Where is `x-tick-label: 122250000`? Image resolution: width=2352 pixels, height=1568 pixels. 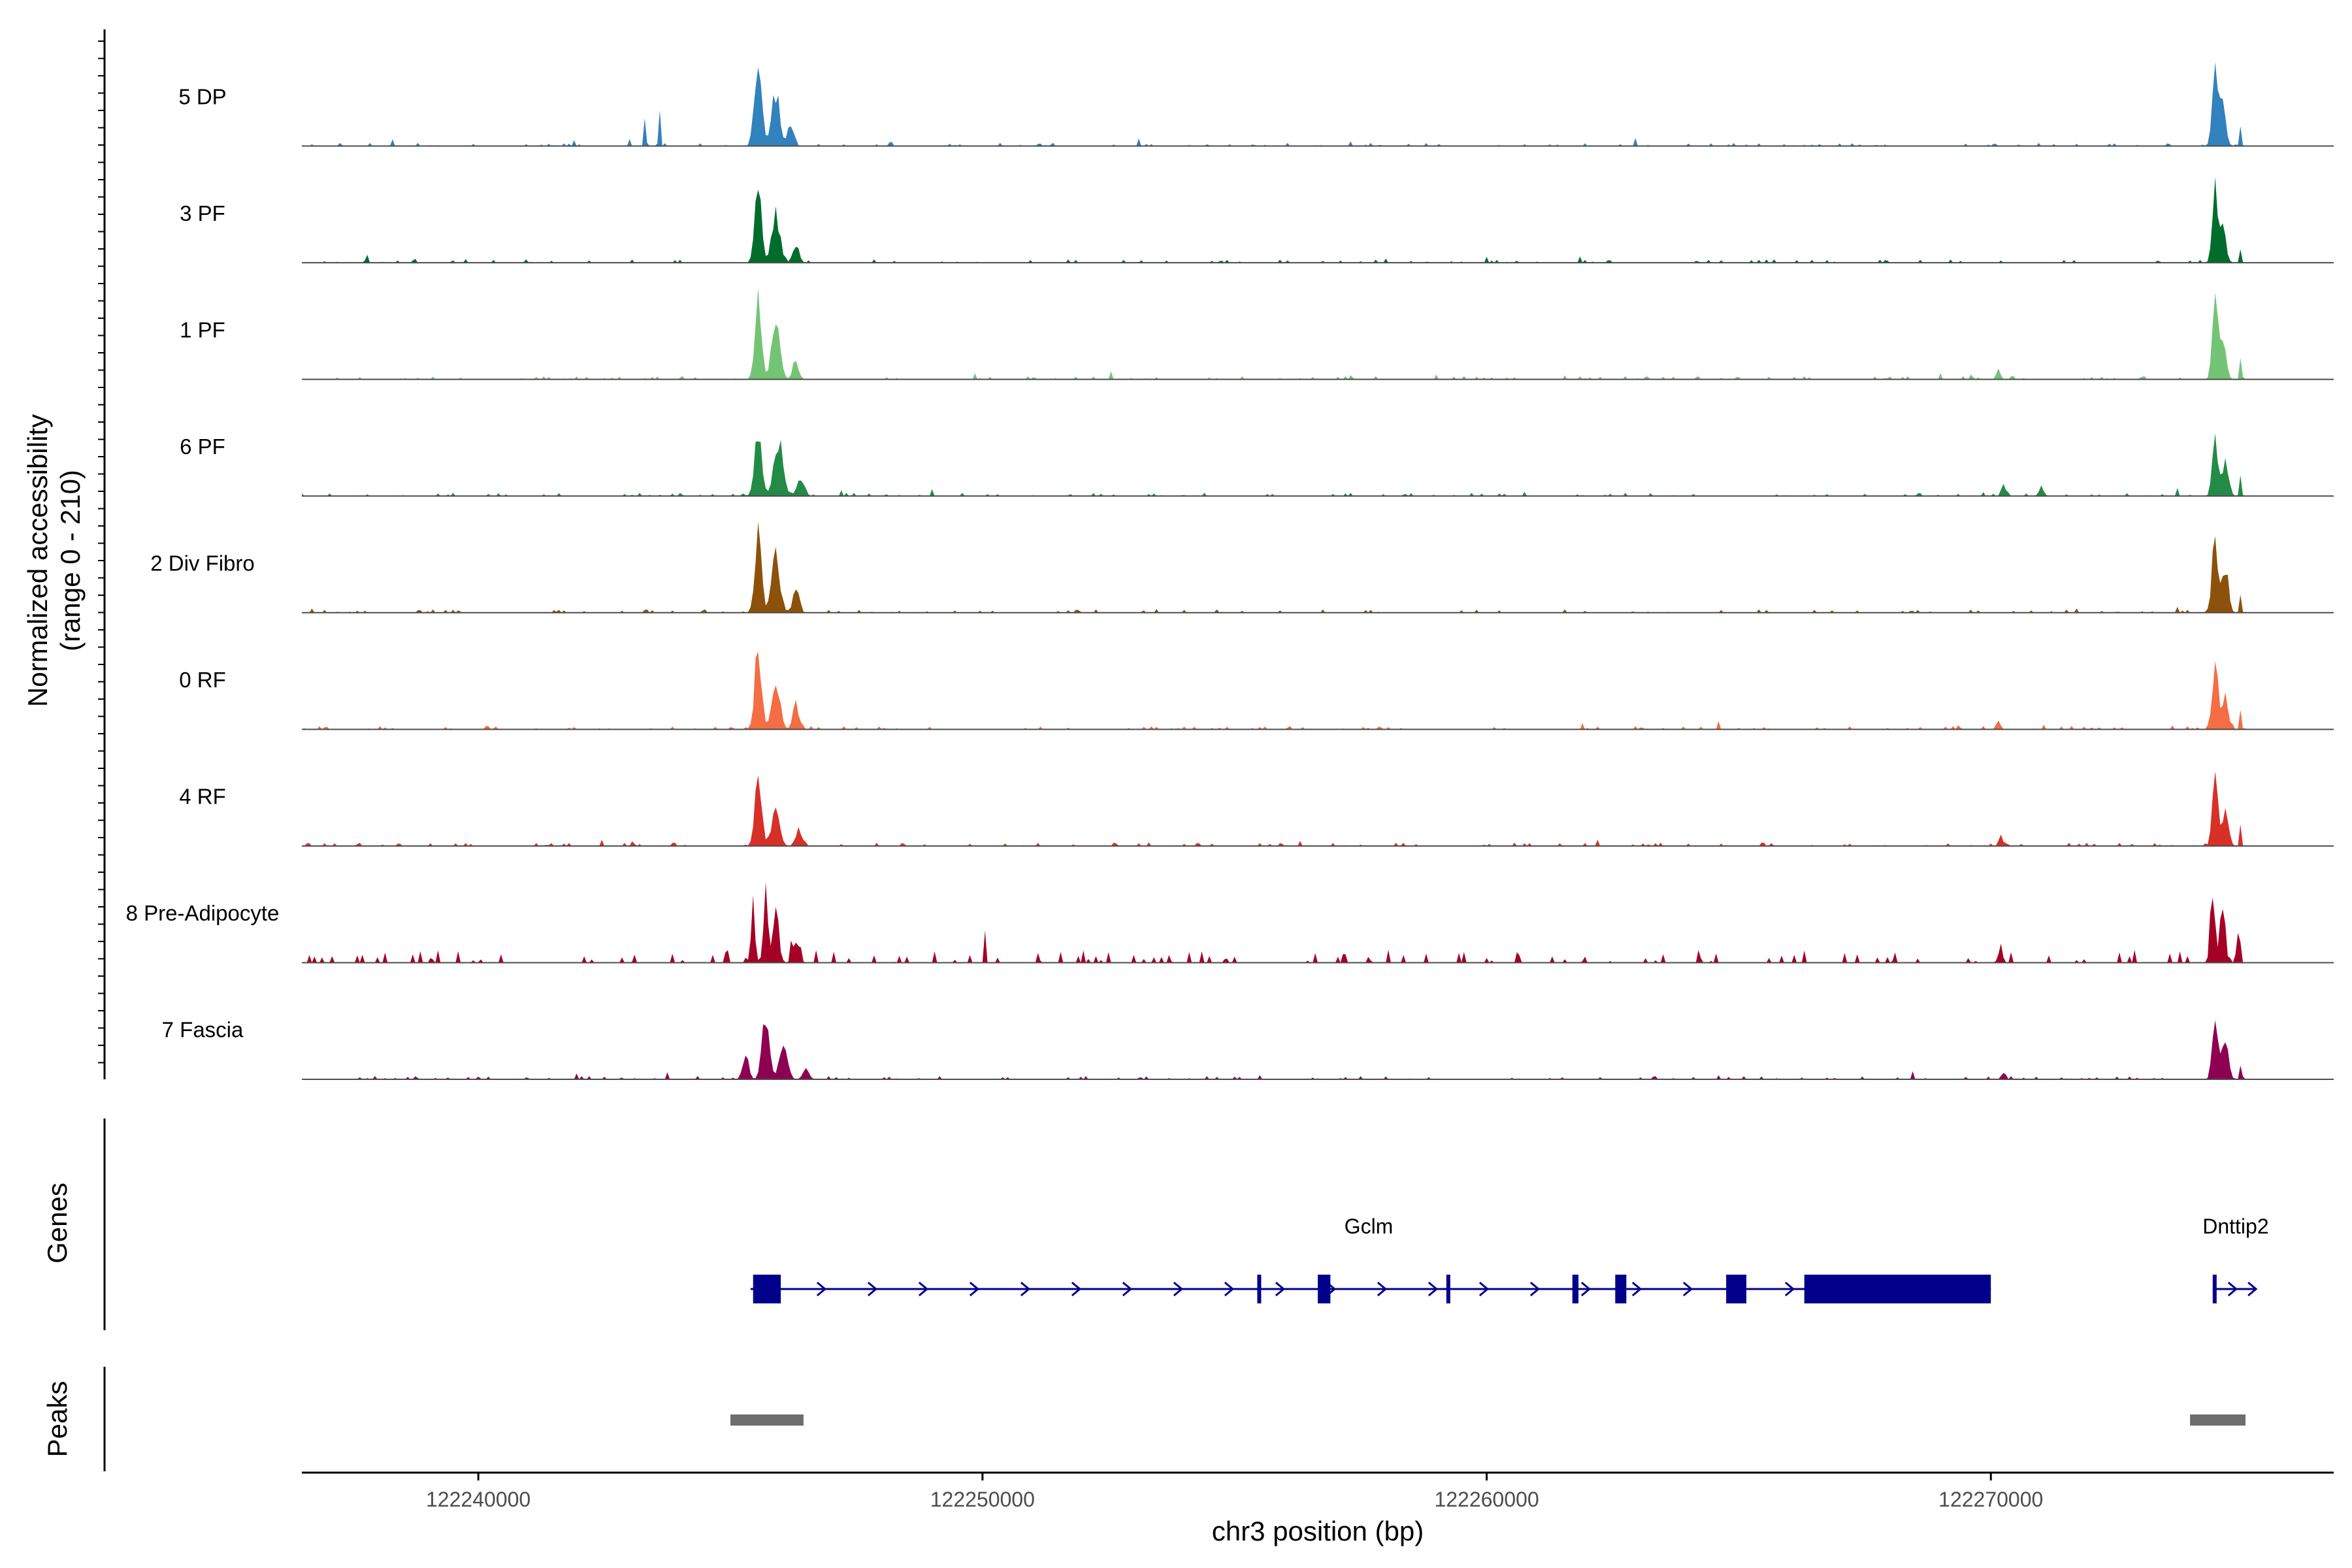
x-tick-label: 122250000 is located at coordinates (982, 1499).